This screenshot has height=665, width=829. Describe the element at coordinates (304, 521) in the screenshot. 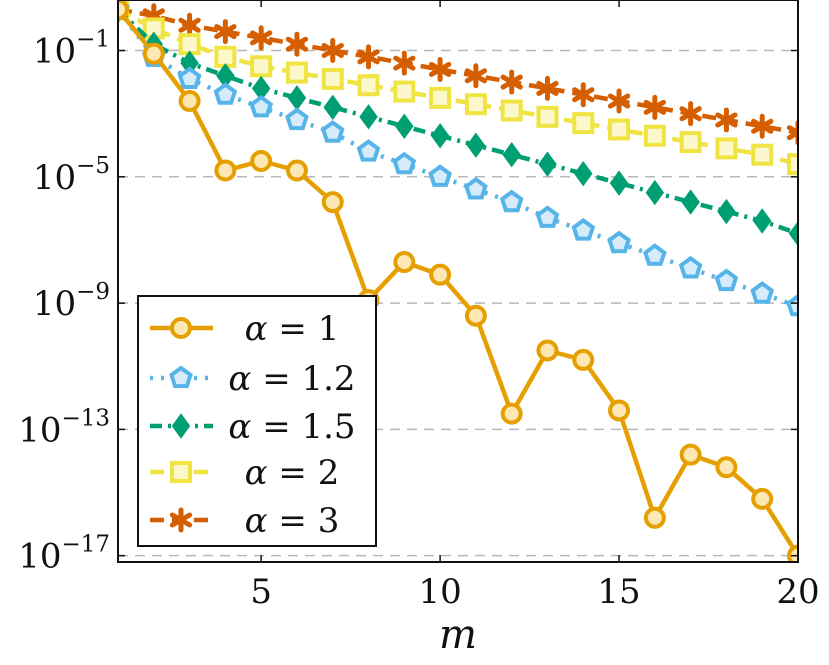

I see `legend-value: = 3` at that location.